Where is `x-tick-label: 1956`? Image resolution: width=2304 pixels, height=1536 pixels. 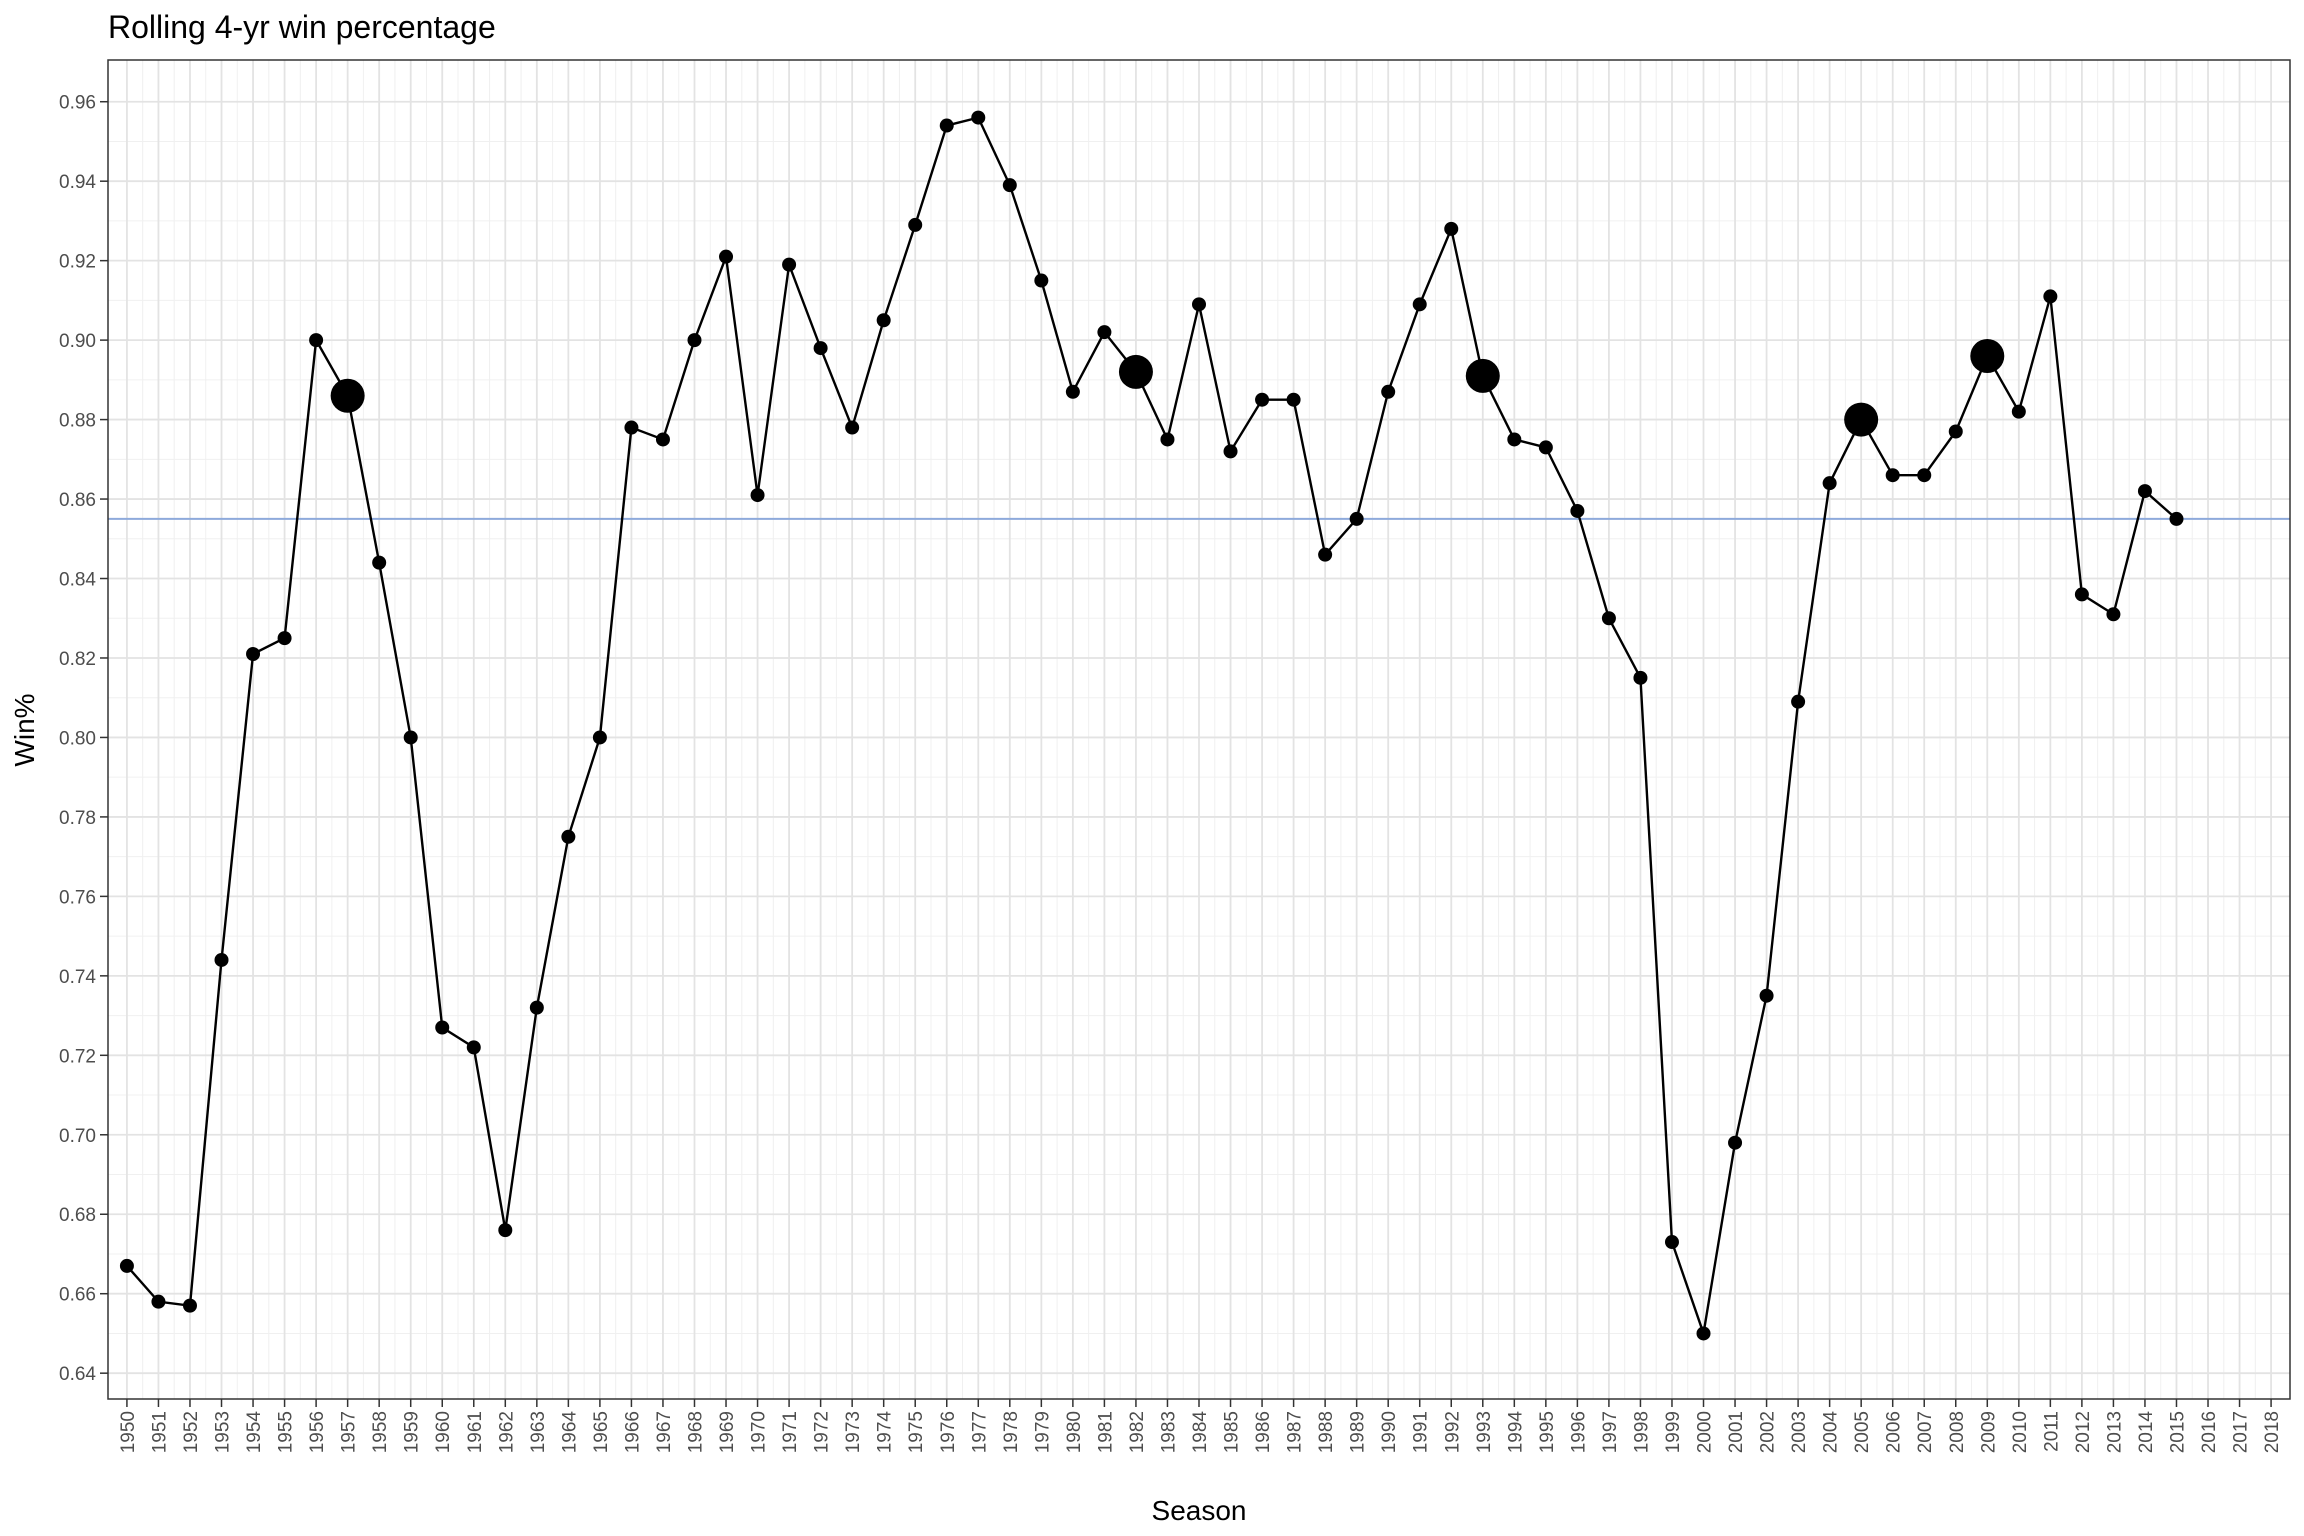 x-tick-label: 1956 is located at coordinates (317, 1432).